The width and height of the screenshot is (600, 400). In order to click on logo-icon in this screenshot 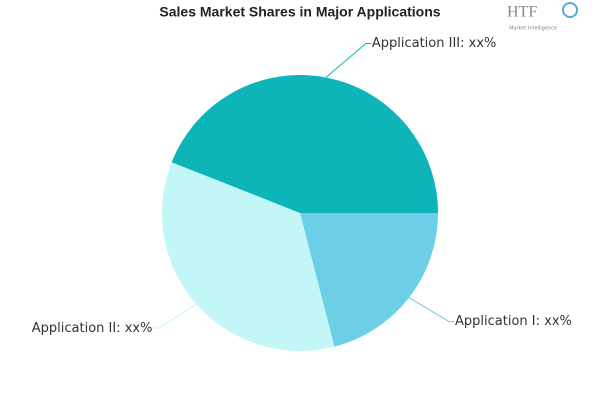, I will do `click(570, 10)`.